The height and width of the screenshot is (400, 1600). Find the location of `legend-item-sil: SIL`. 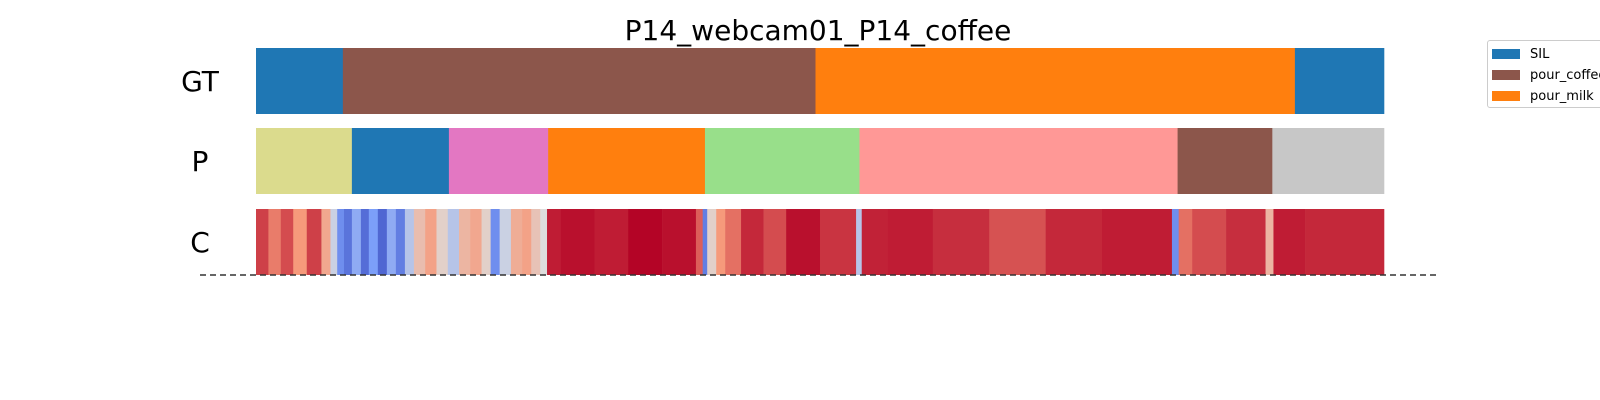

legend-item-sil: SIL is located at coordinates (1520, 54).